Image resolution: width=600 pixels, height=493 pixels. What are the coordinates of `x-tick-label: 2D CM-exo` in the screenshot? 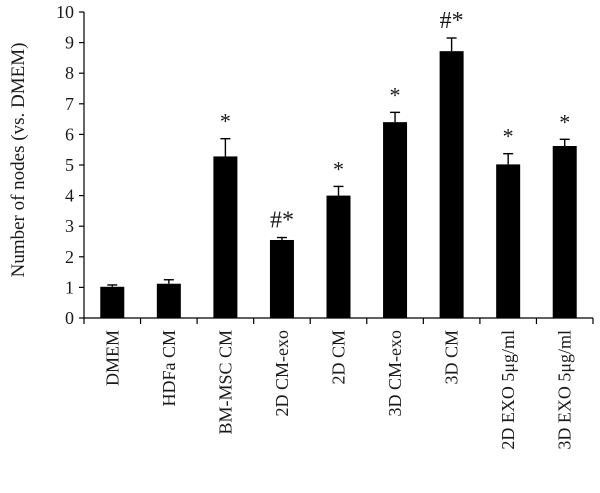 It's located at (282, 373).